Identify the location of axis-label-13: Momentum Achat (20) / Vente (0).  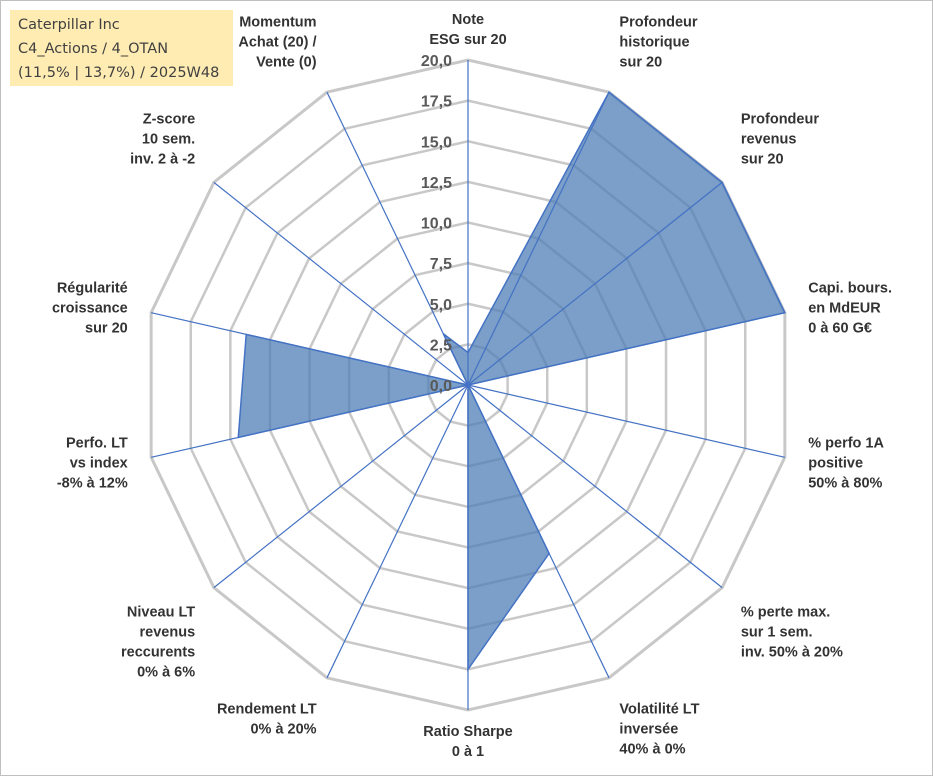
(277, 43).